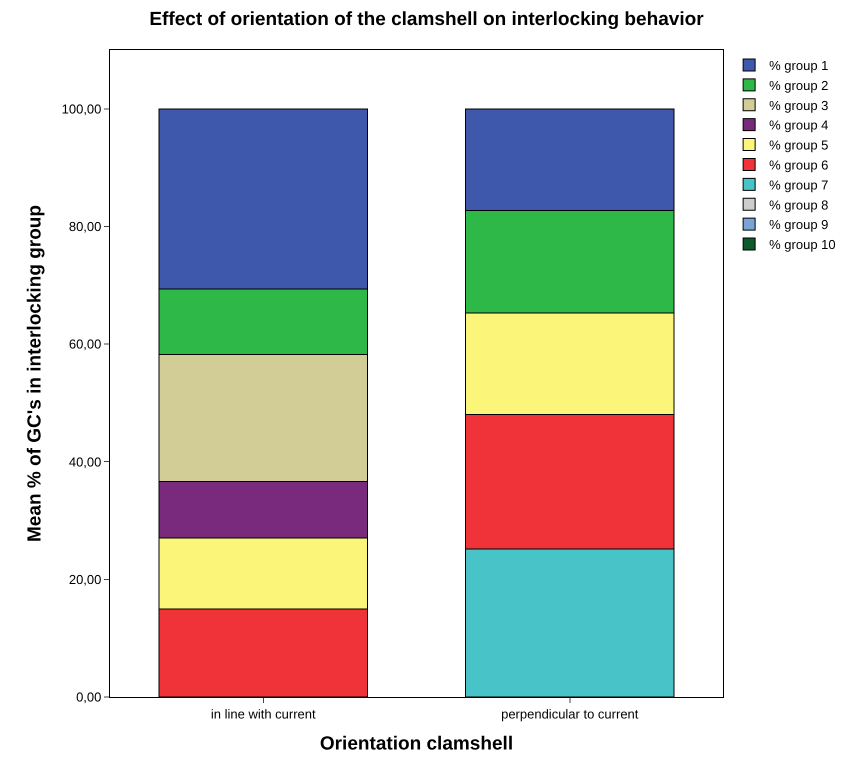  Describe the element at coordinates (85, 344) in the screenshot. I see `y-tick-label: 60,00` at that location.